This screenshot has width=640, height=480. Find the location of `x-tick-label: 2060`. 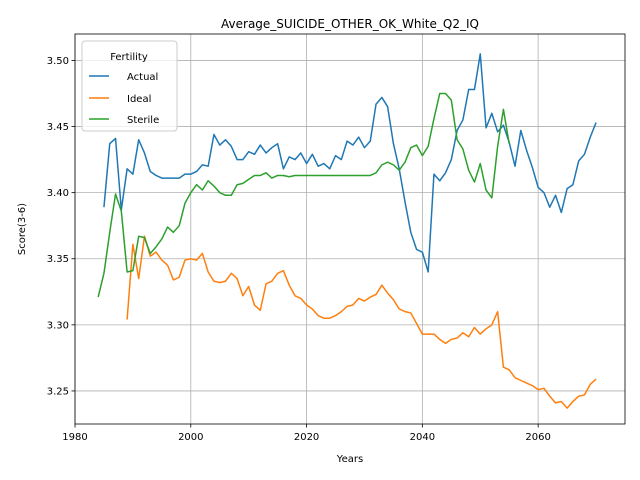

x-tick-label: 2060 is located at coordinates (537, 437).